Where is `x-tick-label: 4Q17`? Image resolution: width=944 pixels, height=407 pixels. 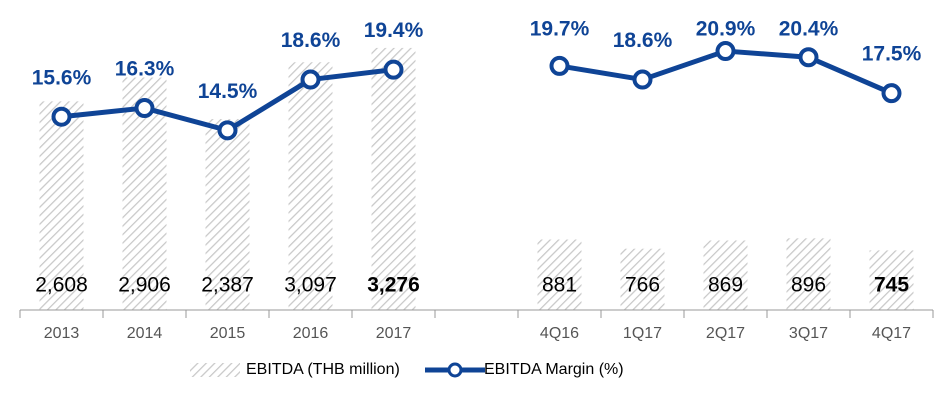
x-tick-label: 4Q17 is located at coordinates (891, 333).